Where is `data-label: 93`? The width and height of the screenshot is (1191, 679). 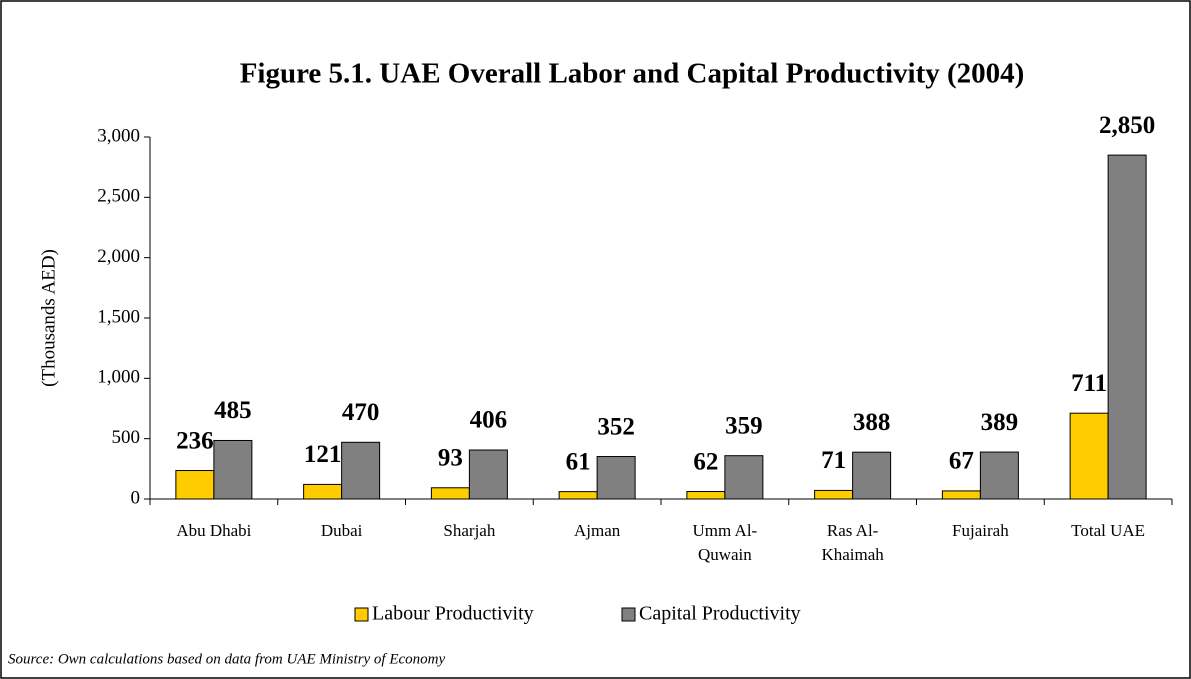 data-label: 93 is located at coordinates (450, 458).